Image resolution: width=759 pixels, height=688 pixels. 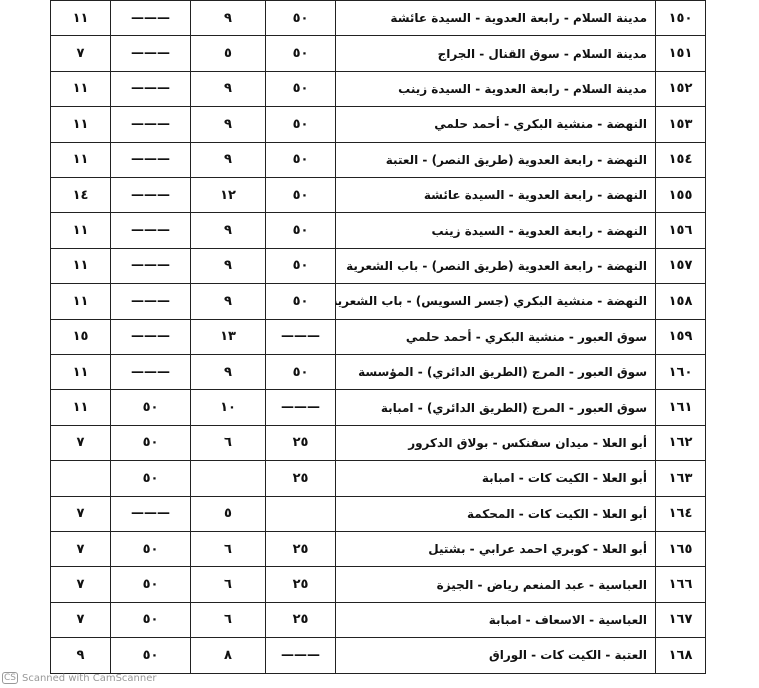 I want to click on row-number: ١٥٧, so click(x=680, y=266).